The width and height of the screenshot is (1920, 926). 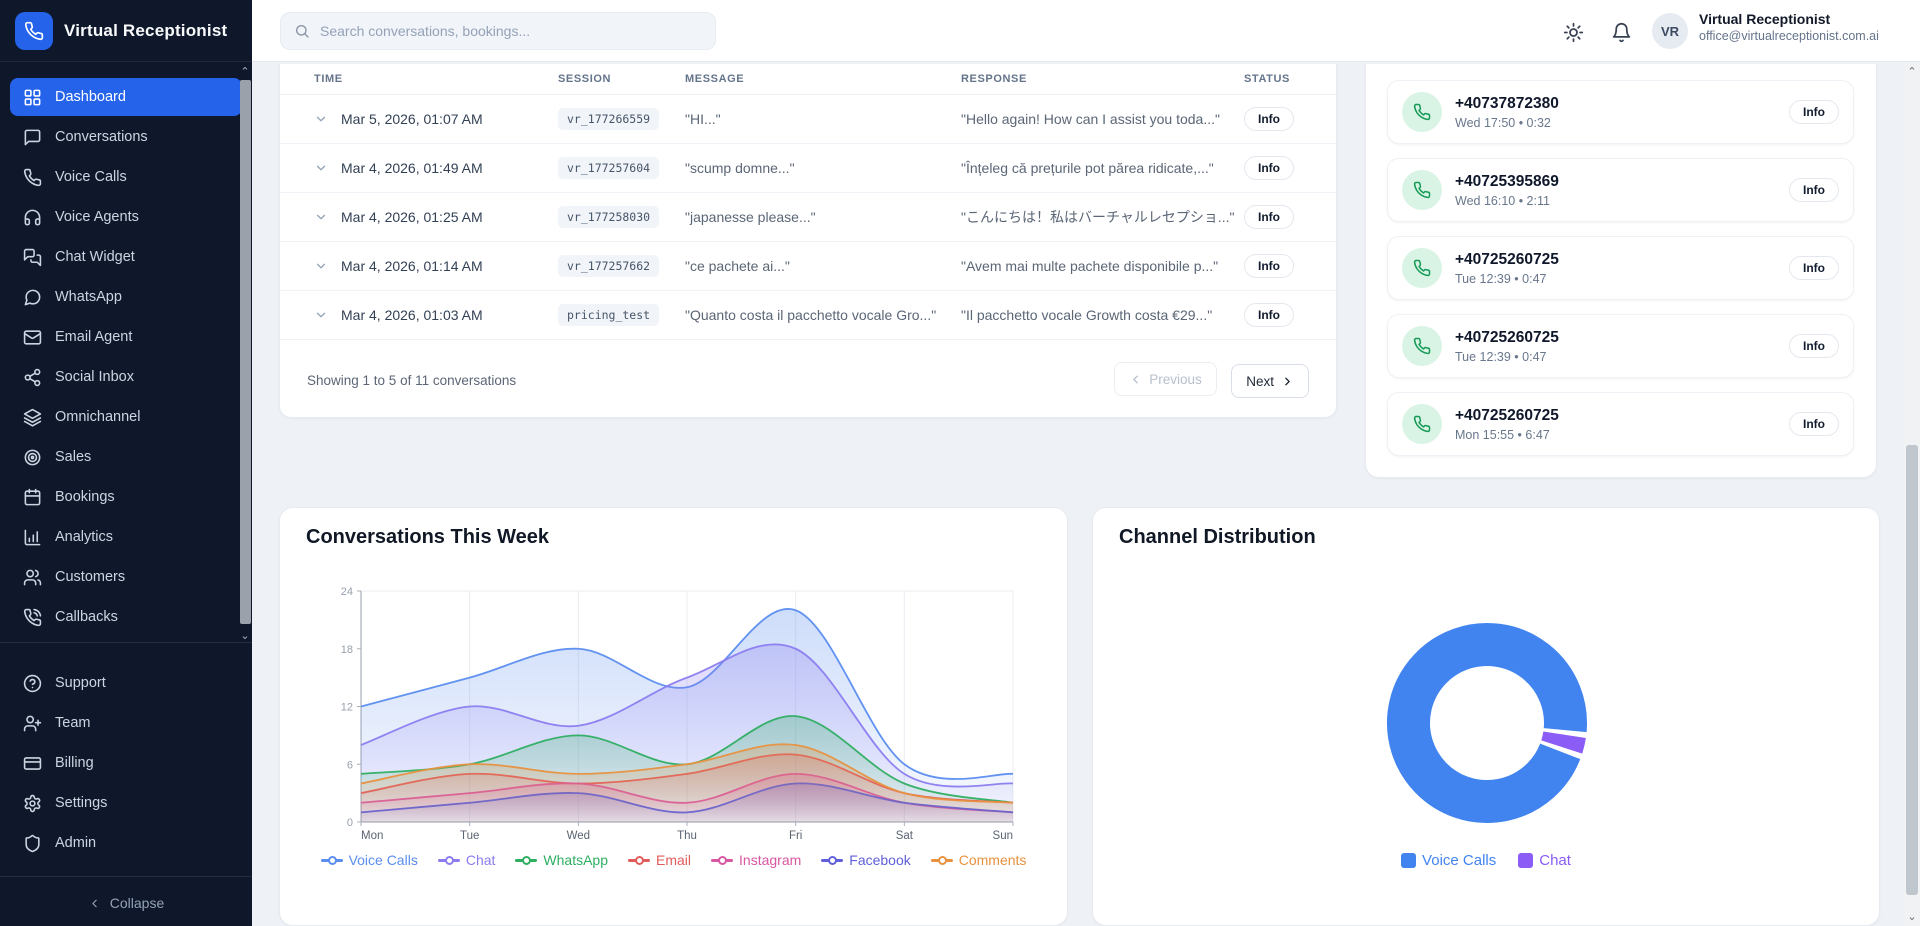 I want to click on legend-item-whatsapp: WhatsApp, so click(x=561, y=860).